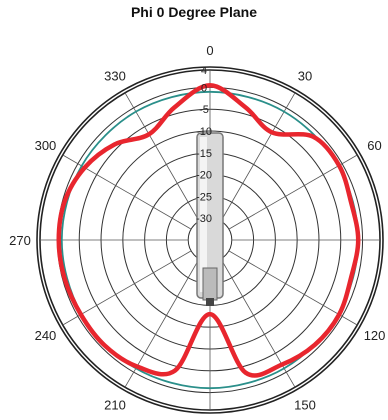 Image resolution: width=388 pixels, height=420 pixels. Describe the element at coordinates (204, 154) in the screenshot. I see `radial-tick-label: -15` at that location.